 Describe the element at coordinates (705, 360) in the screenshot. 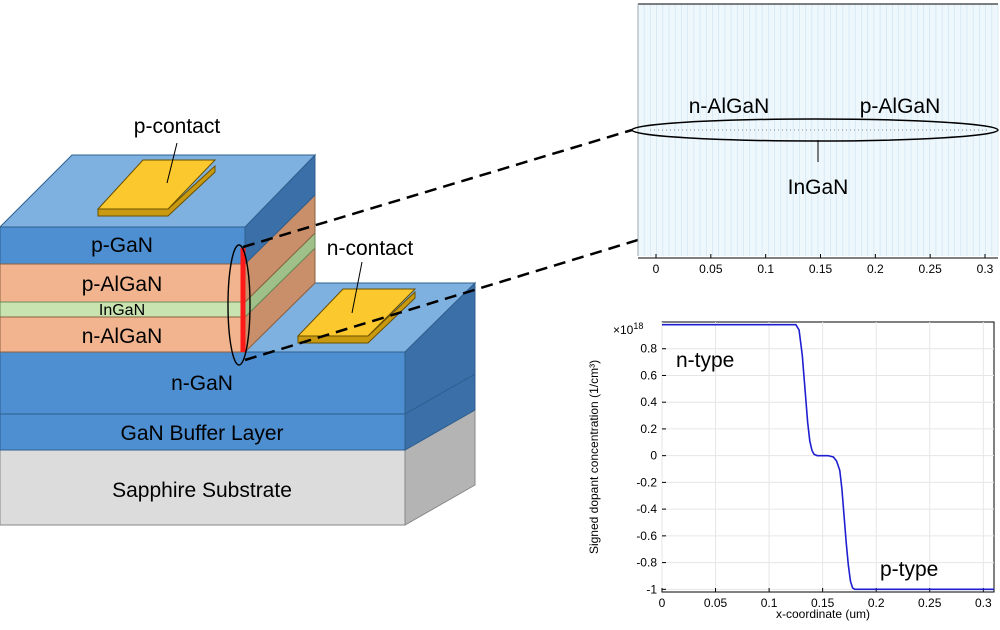

I see `n-type-annotation: n-type` at that location.